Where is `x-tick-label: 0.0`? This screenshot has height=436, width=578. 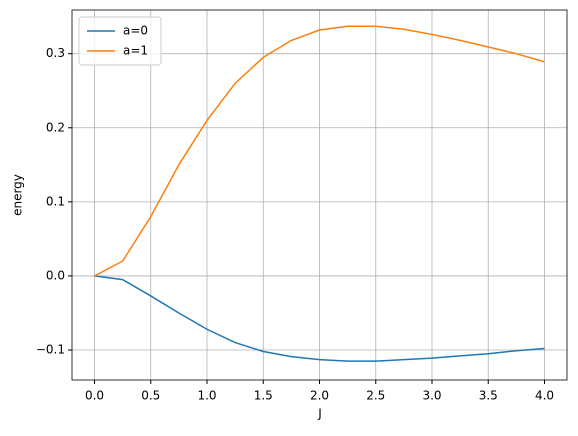 x-tick-label: 0.0 is located at coordinates (94, 396).